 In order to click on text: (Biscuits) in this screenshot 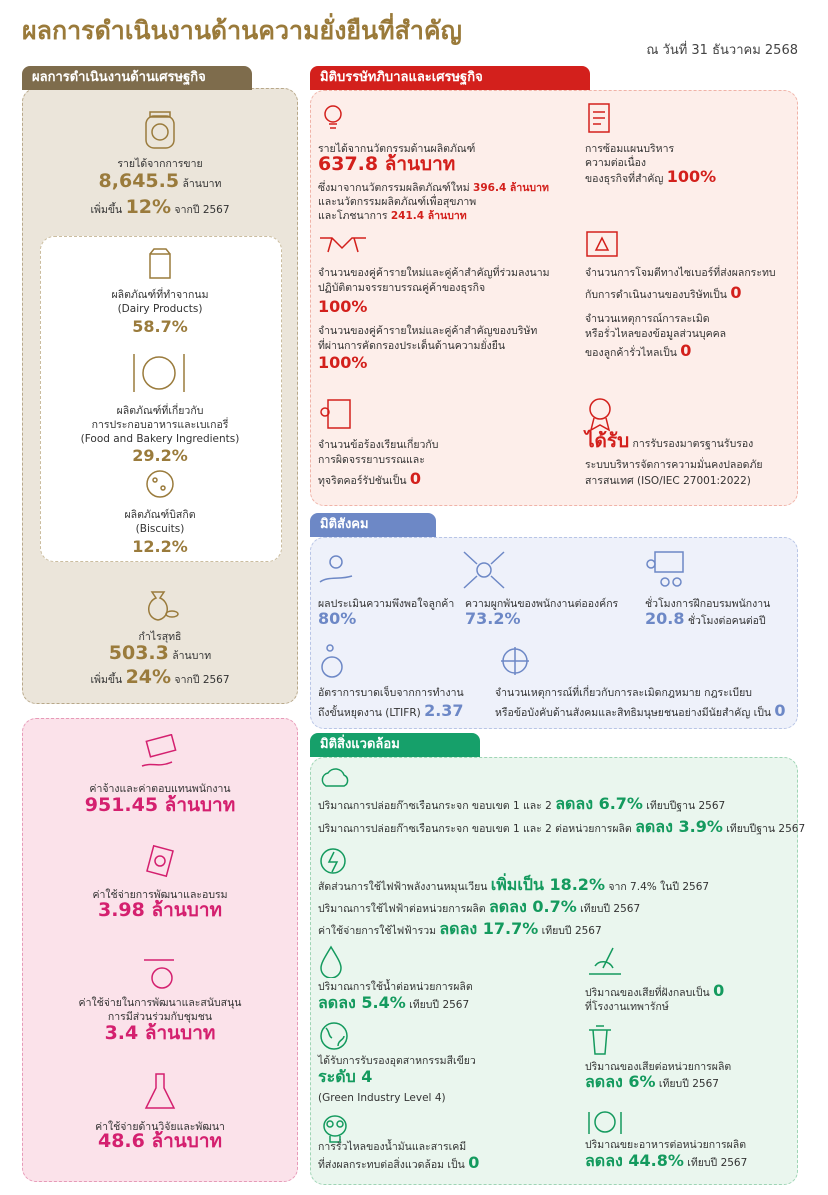, I will do `click(160, 529)`.